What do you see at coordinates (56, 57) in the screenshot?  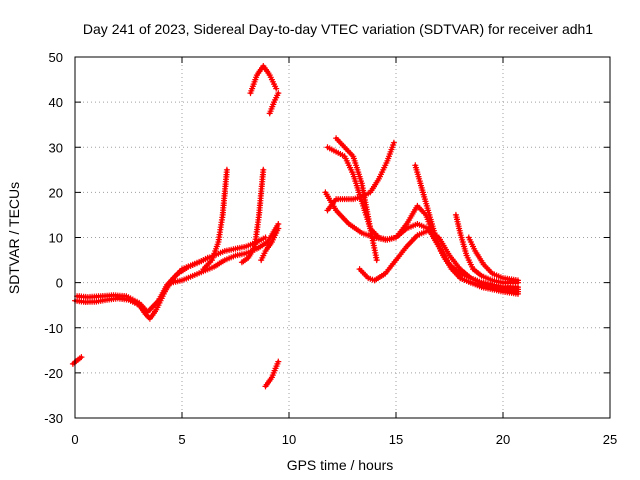 I see `y-tick-label: 50` at bounding box center [56, 57].